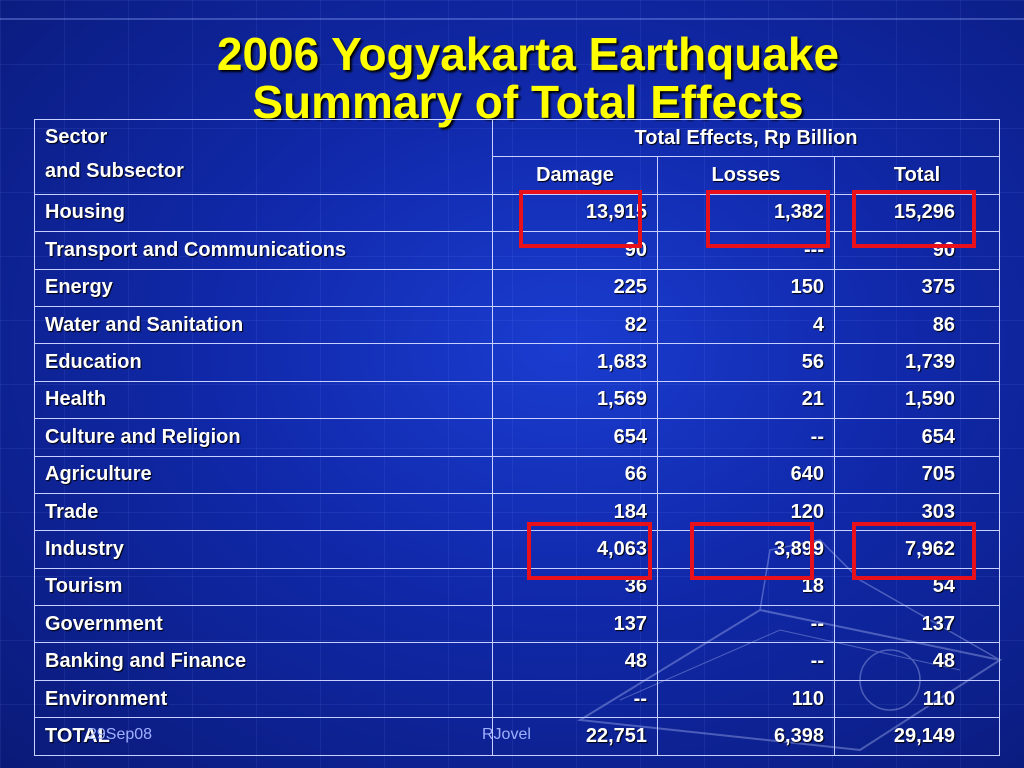 The image size is (1024, 768). What do you see at coordinates (917, 287) in the screenshot?
I see `total-cell: 375` at bounding box center [917, 287].